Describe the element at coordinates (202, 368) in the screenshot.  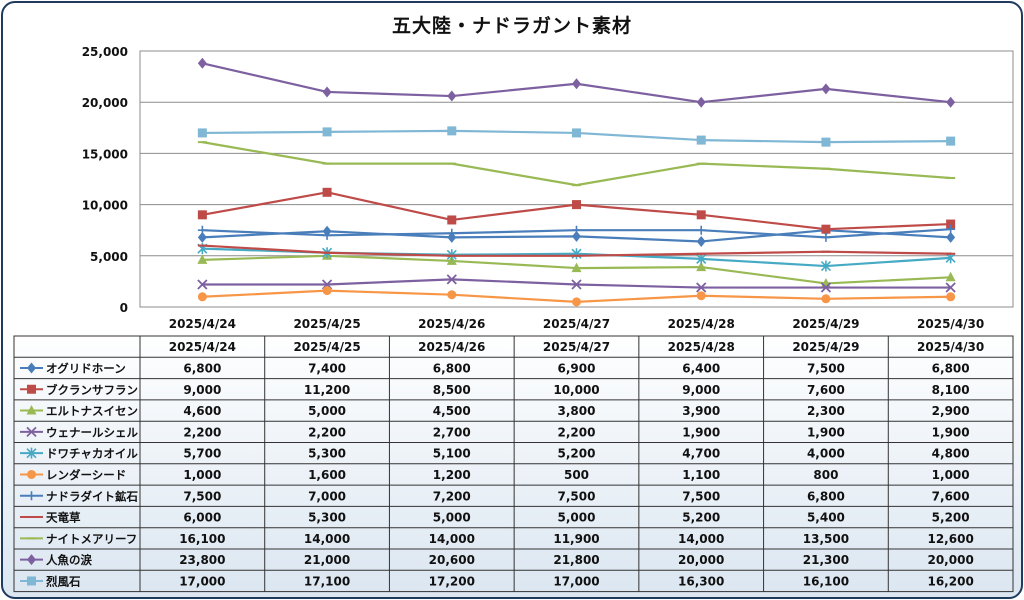
I see `table-cell: 6,800` at that location.